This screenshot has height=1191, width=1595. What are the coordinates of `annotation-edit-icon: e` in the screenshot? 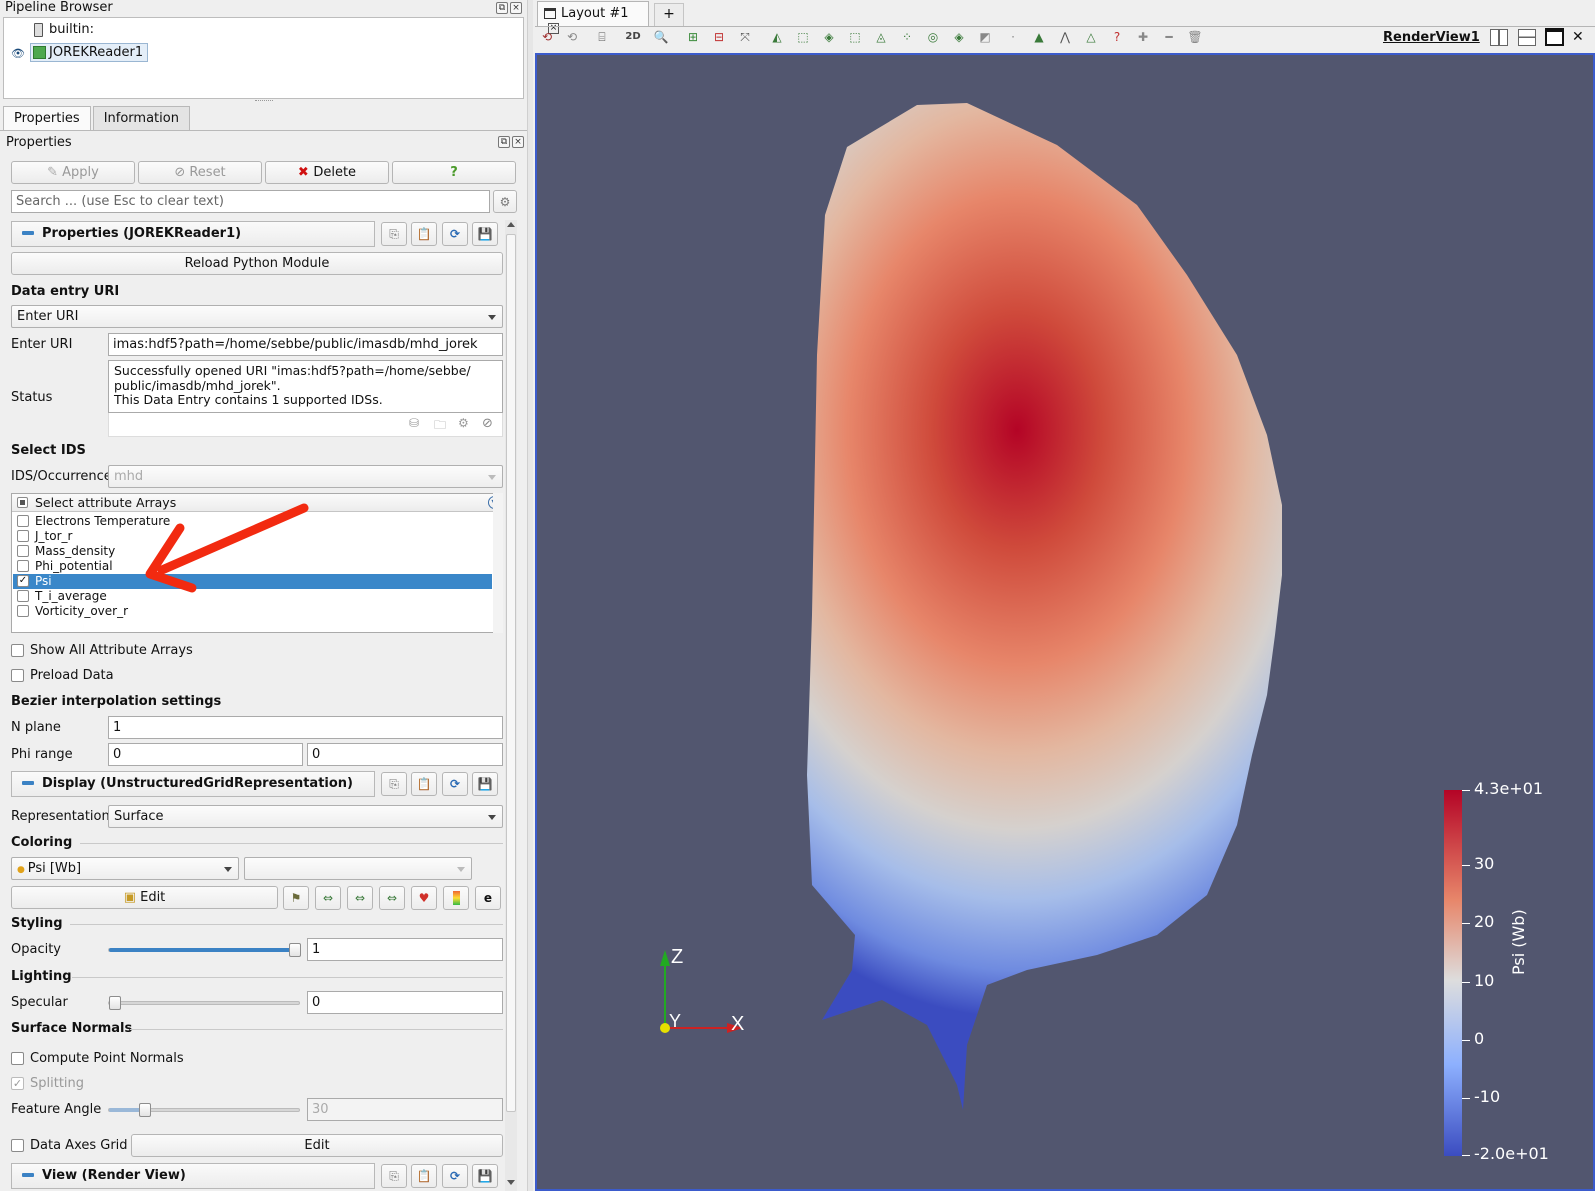 It's located at (488, 898).